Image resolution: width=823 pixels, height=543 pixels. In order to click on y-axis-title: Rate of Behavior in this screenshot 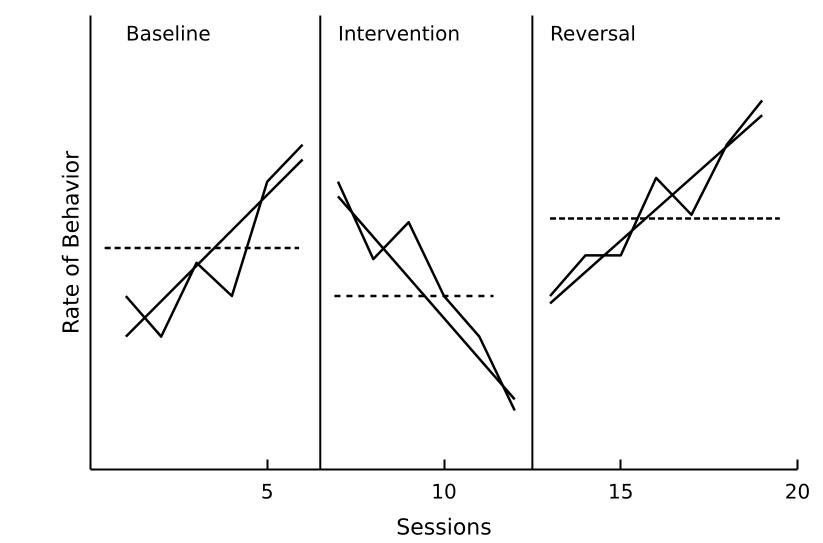, I will do `click(72, 242)`.